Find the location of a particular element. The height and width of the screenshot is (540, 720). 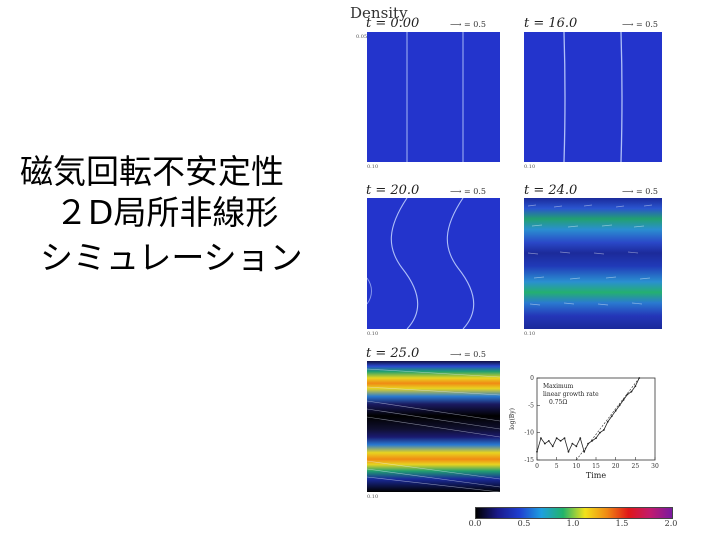

x-tick-label: 30 is located at coordinates (655, 466).